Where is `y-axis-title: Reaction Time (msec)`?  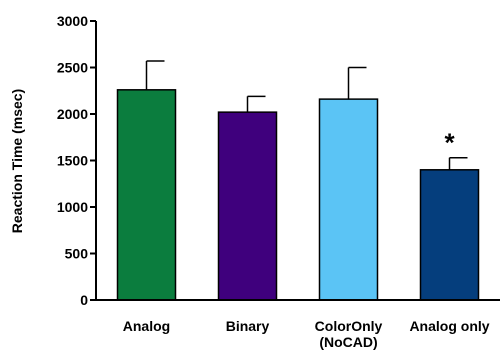
y-axis-title: Reaction Time (msec) is located at coordinates (17, 161).